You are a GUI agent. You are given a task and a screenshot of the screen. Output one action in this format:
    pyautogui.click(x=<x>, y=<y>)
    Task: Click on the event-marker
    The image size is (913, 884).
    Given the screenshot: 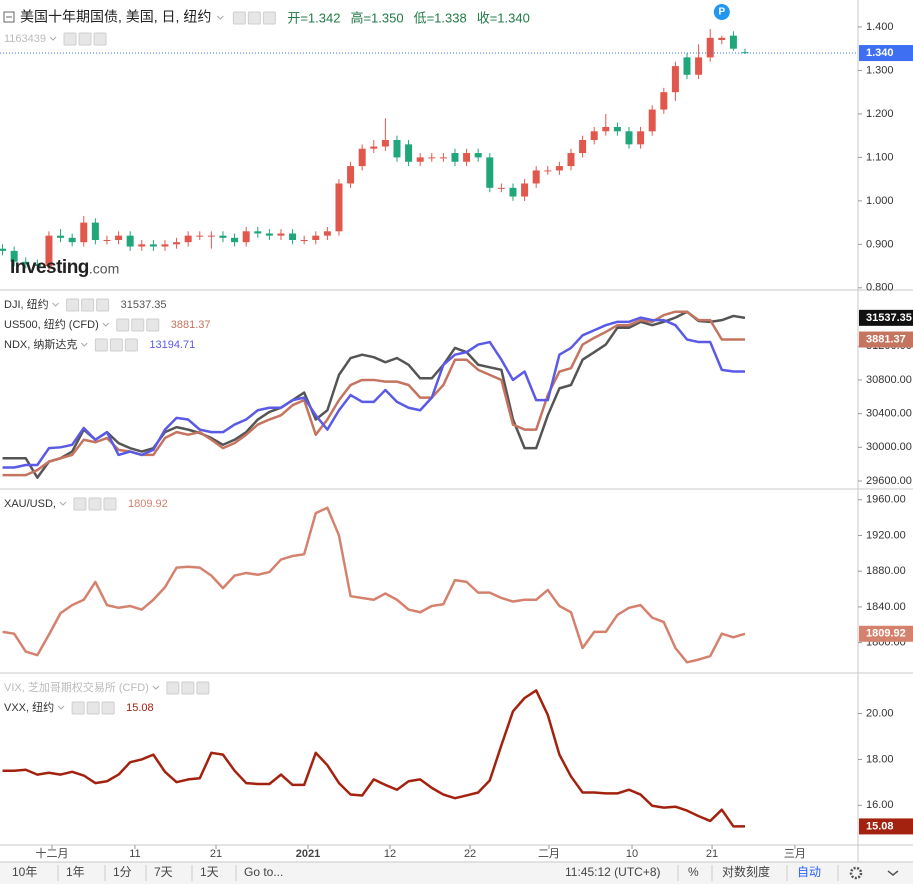 What is the action you would take?
    pyautogui.click(x=721, y=12)
    